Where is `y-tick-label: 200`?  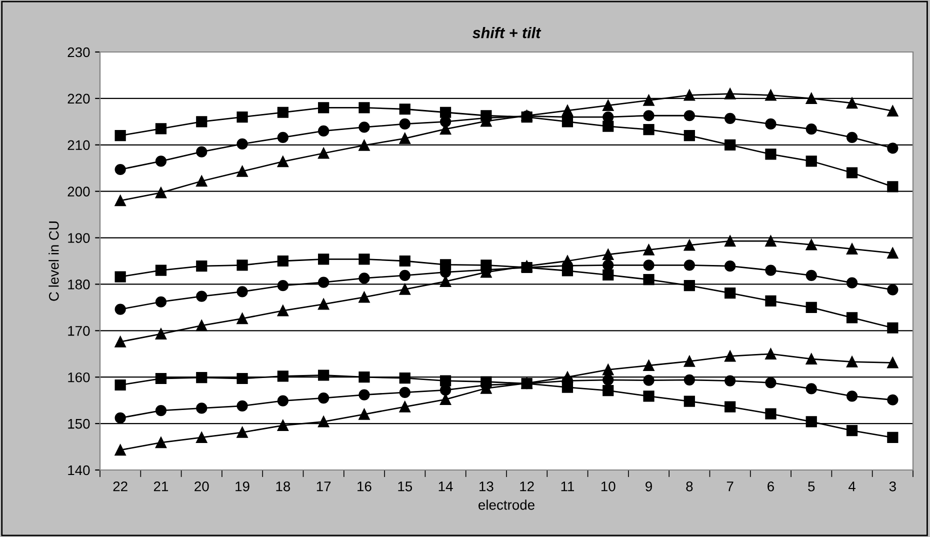
y-tick-label: 200 is located at coordinates (79, 191).